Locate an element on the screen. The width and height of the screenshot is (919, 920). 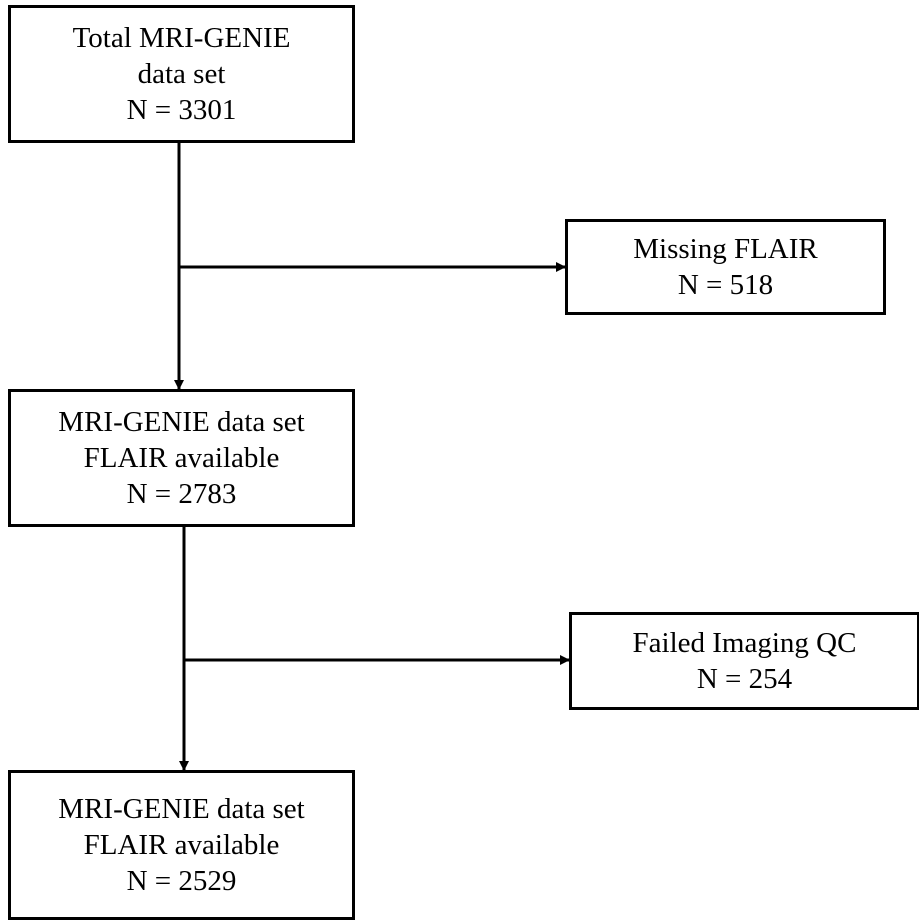
total-dataset-box: Total MRI-GENIE data set N = 3301 is located at coordinates (181, 74).